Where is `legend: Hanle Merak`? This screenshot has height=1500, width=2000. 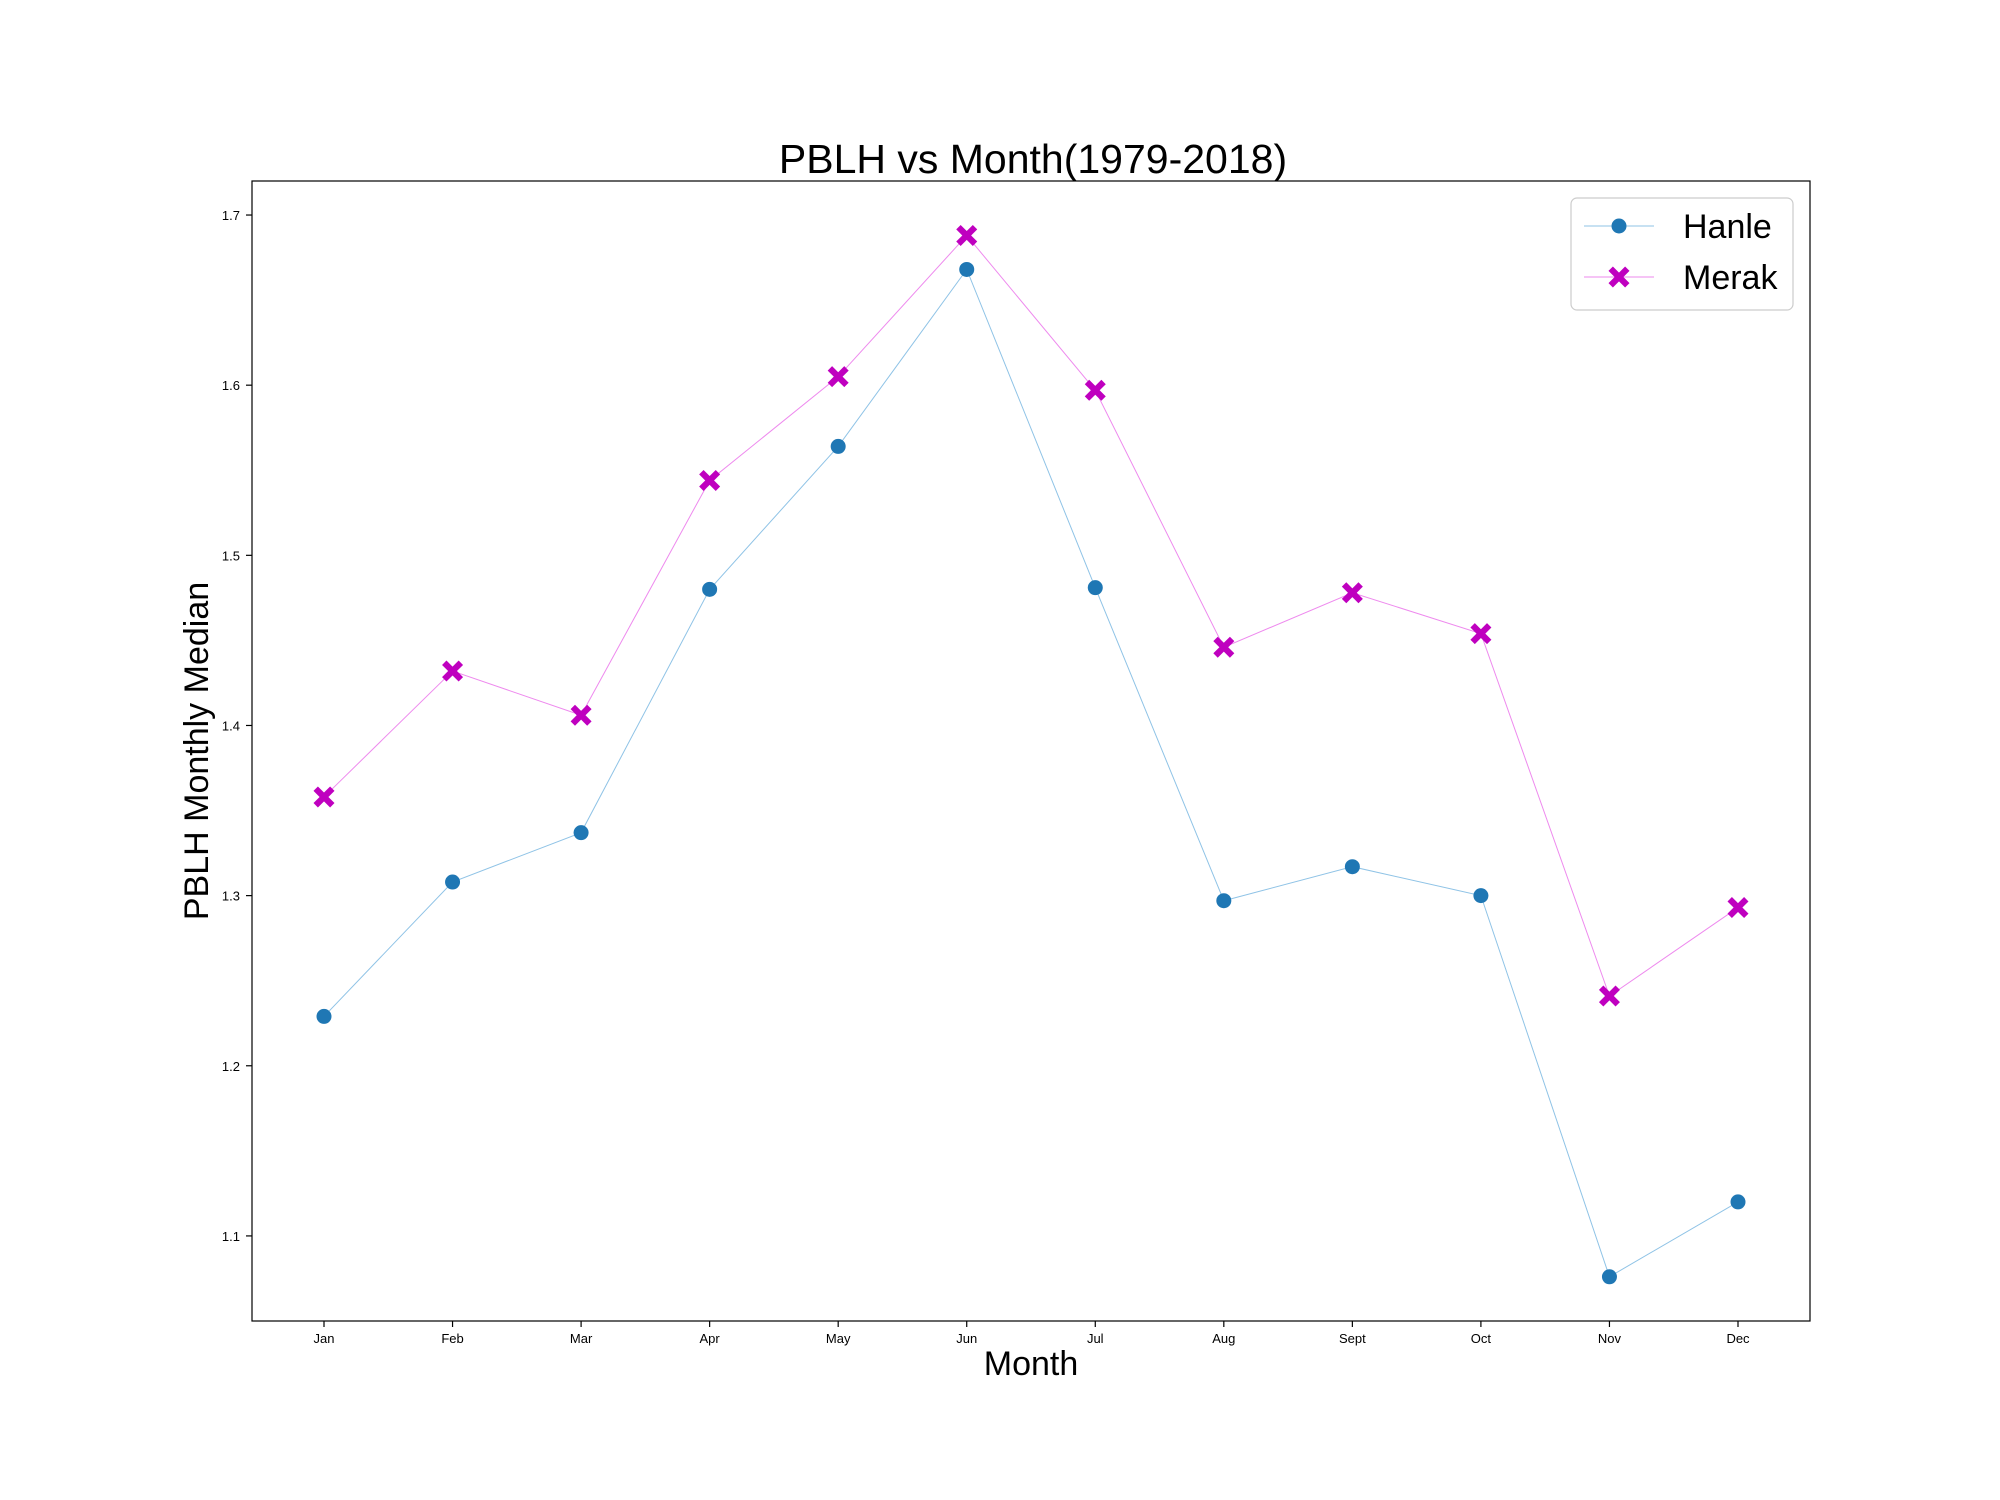
legend: Hanle Merak is located at coordinates (1682, 254).